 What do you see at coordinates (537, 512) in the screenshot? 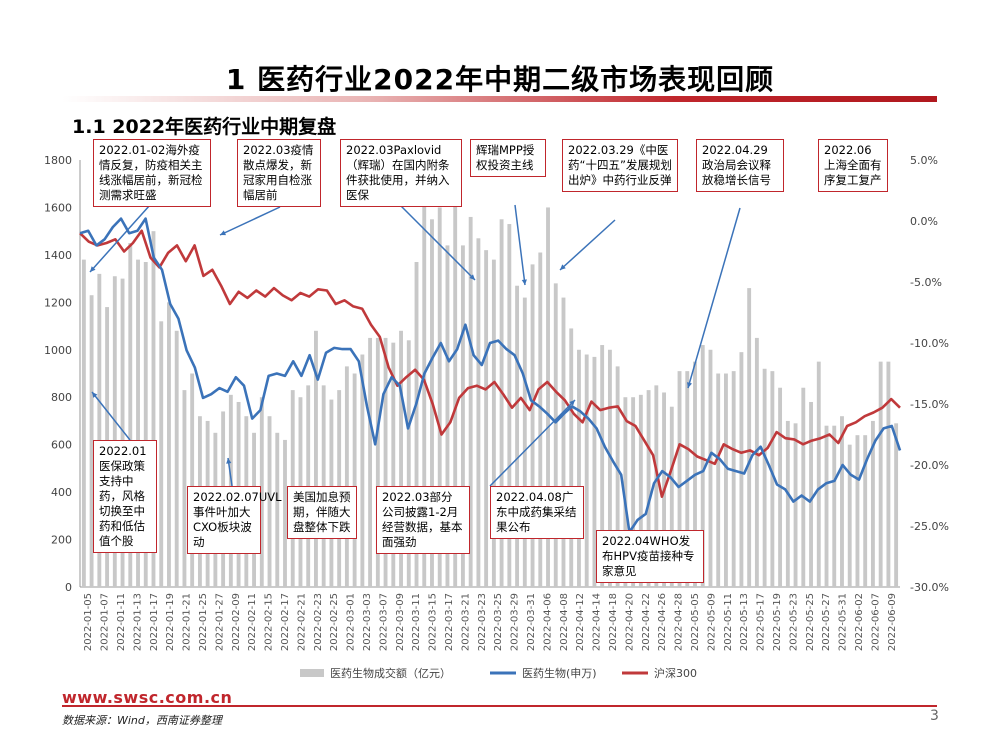
I see `annotation-guangdong-procurement: 2022.04.08广东中成药集采结果公布` at bounding box center [537, 512].